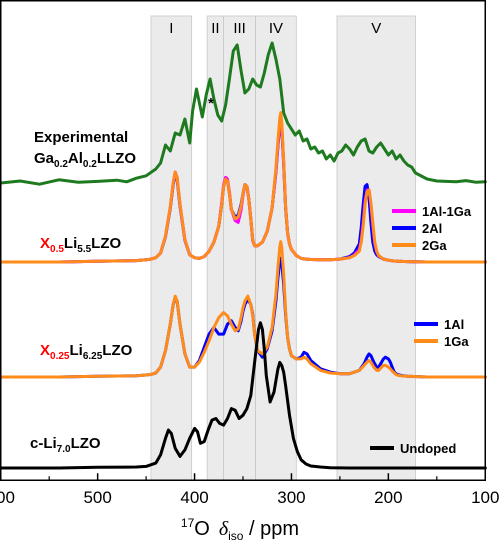 This screenshot has width=503, height=543. What do you see at coordinates (376, 28) in the screenshot?
I see `region-label-5: V` at bounding box center [376, 28].